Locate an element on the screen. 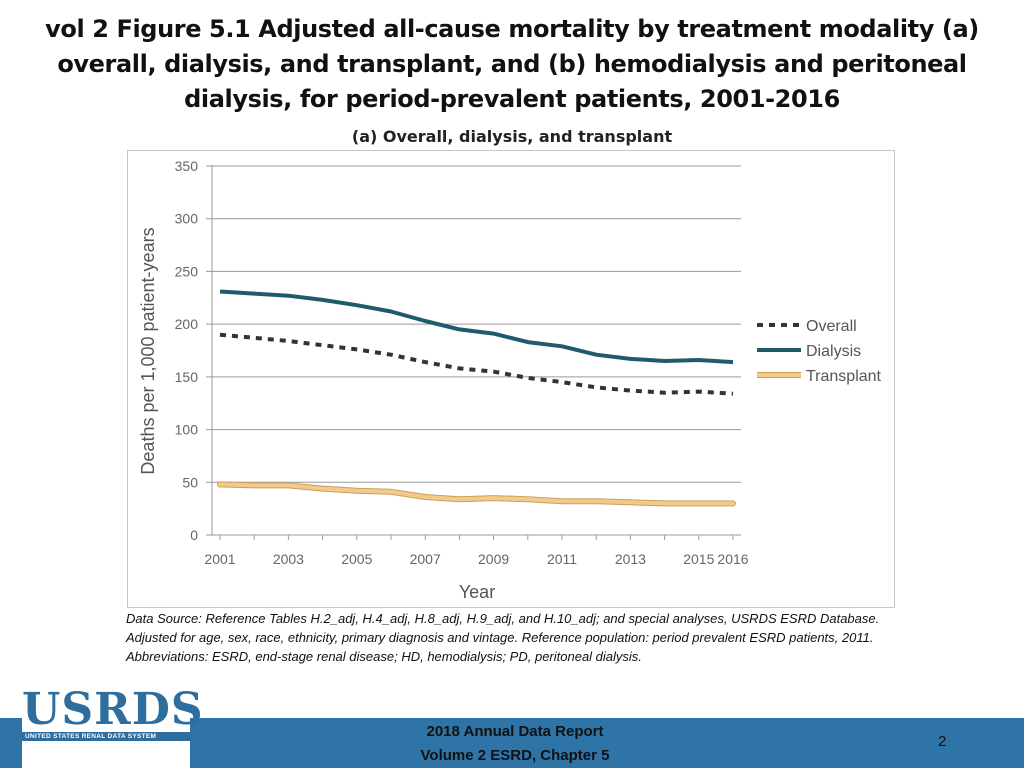  x-tick-label: 2011 is located at coordinates (562, 559).